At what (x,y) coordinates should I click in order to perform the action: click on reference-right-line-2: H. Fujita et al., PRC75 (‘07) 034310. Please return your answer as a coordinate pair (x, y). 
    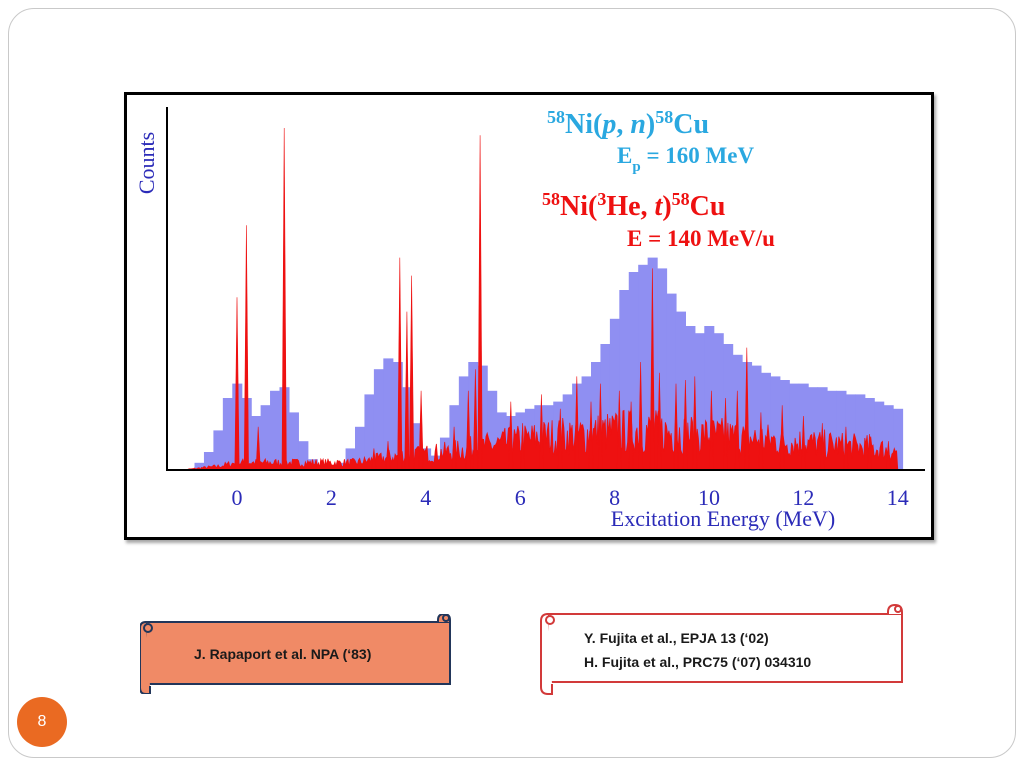
    Looking at the image, I should click on (698, 662).